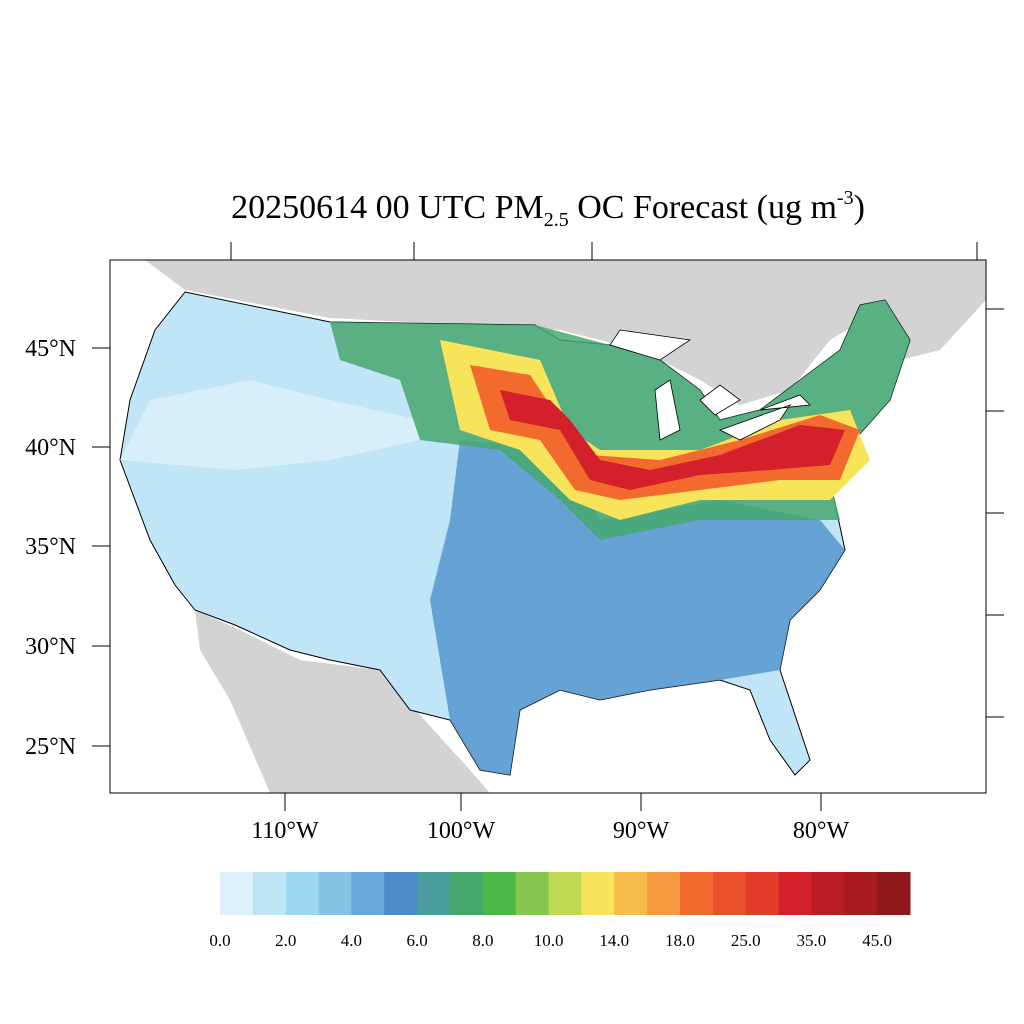  I want to click on lon-label: 100°W, so click(461, 831).